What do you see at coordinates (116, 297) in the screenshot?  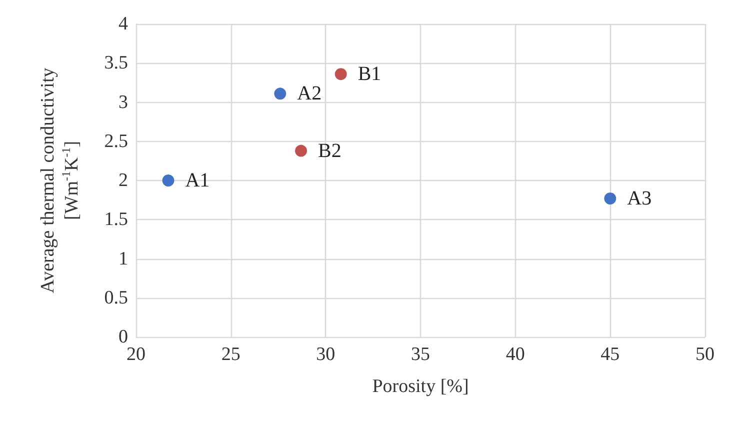 I see `y-tick-label: 0.5` at bounding box center [116, 297].